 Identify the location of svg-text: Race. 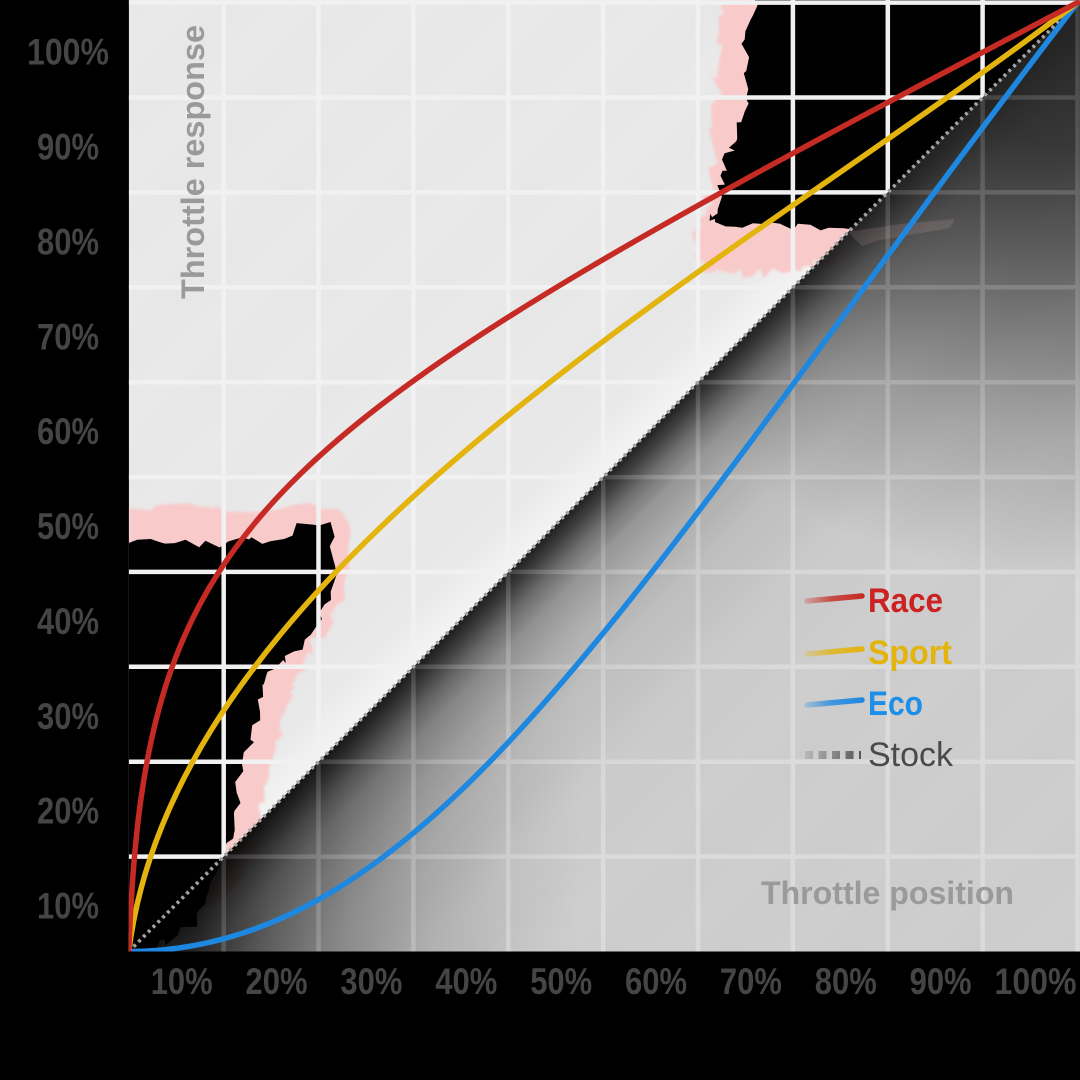
(905, 601).